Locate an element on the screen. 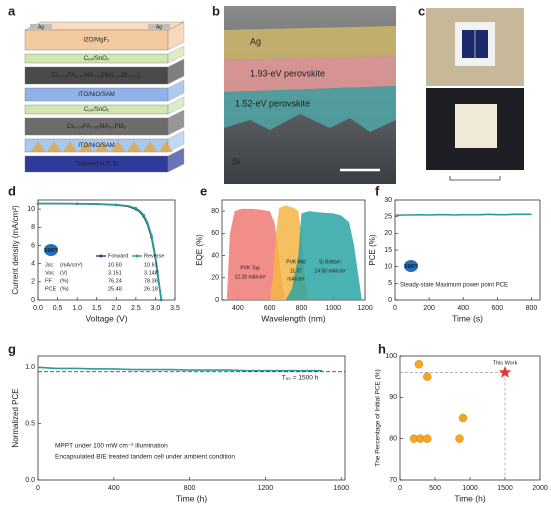  layer-label: C₆₀/SnO₂ is located at coordinates (97, 59).